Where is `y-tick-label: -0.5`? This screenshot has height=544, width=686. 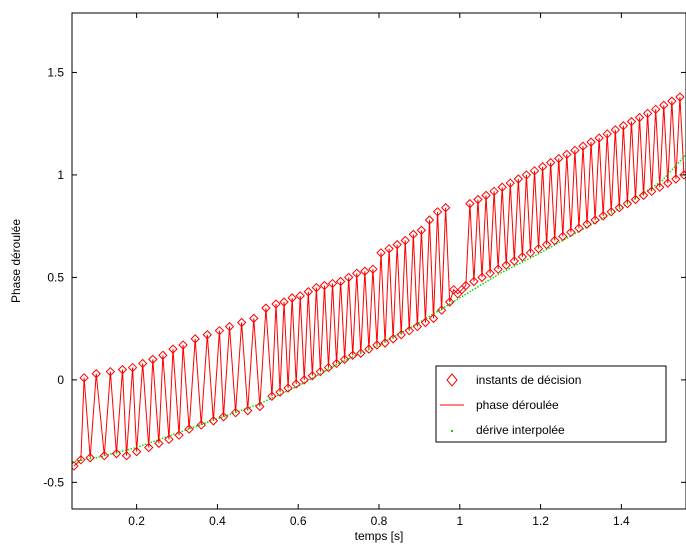 y-tick-label: -0.5 is located at coordinates (53, 482).